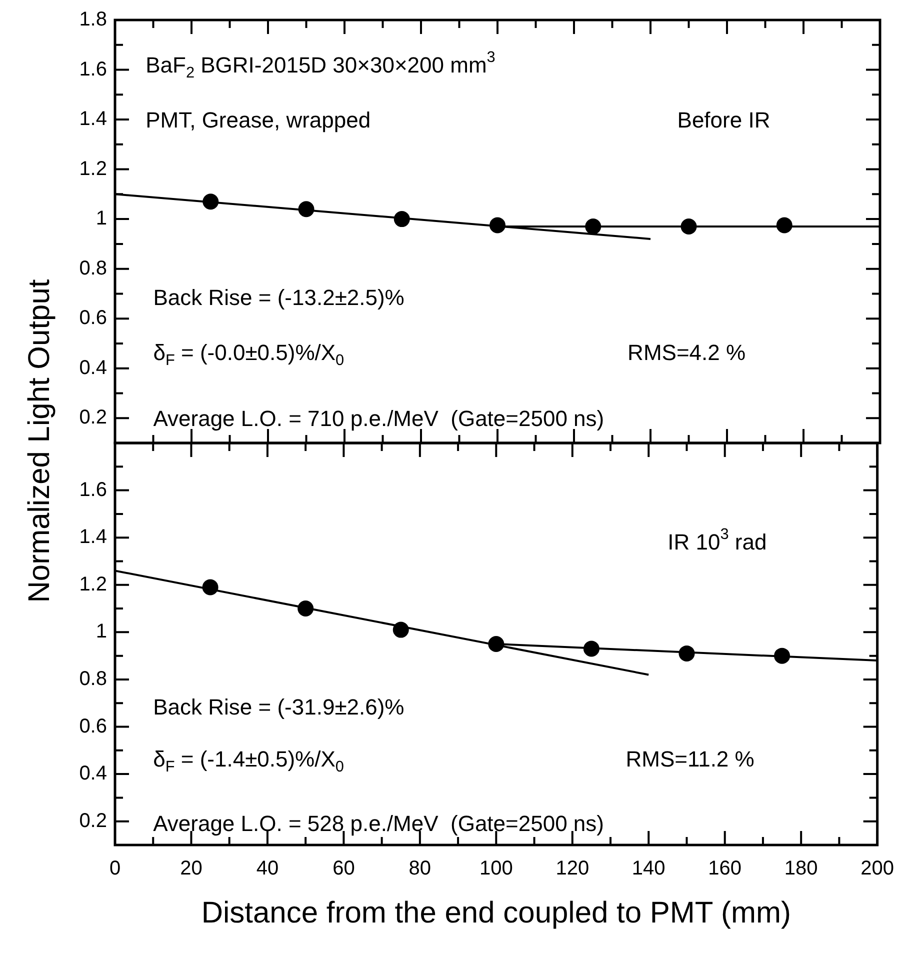 This screenshot has width=906, height=953. Describe the element at coordinates (115, 869) in the screenshot. I see `x-tick-label: 0` at that location.